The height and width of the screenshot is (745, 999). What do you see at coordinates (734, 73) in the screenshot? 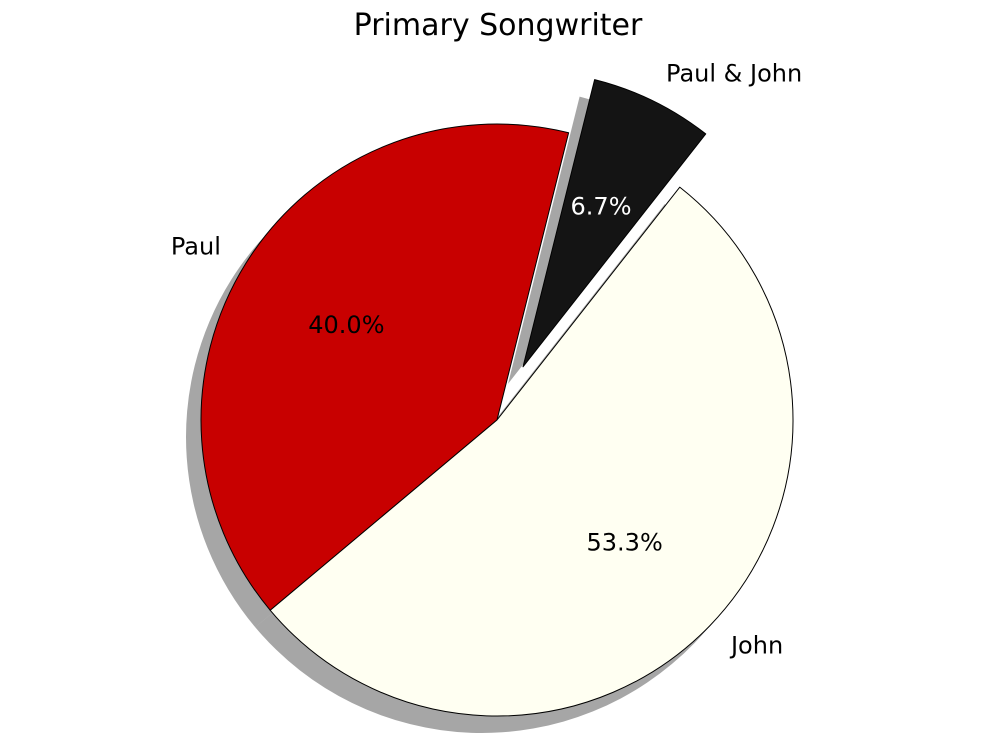
I see `slice-label-paul-and-john: Paul & John` at bounding box center [734, 73].